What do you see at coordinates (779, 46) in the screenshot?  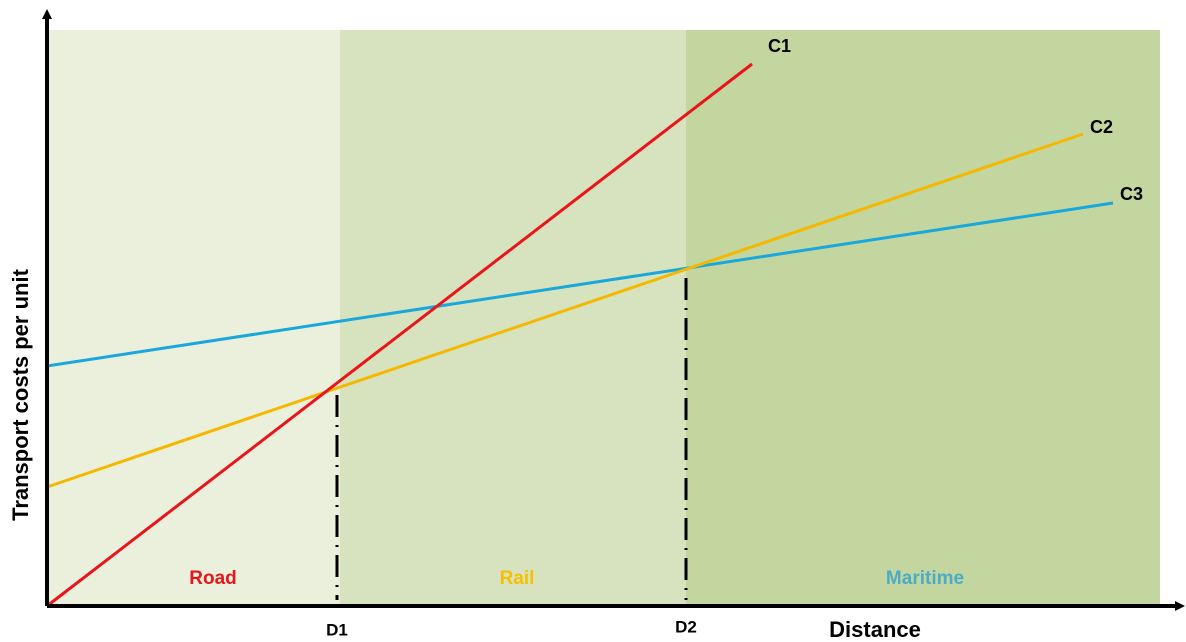 I see `curve-label: C1` at bounding box center [779, 46].